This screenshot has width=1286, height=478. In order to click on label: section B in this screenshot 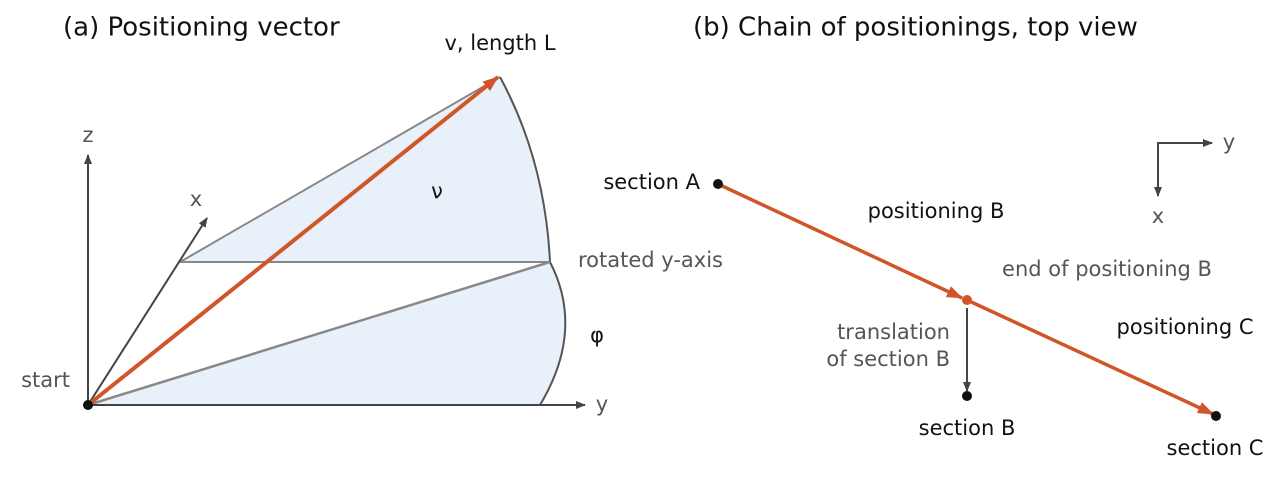, I will do `click(967, 428)`.